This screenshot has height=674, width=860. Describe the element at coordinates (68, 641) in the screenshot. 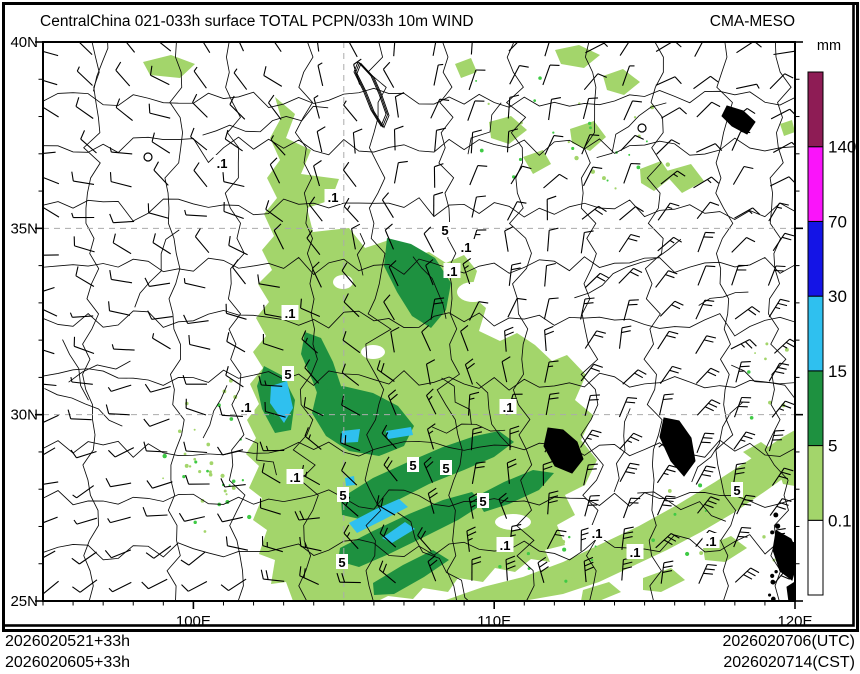

I see `init-time-utc: 2026020521+33h` at that location.